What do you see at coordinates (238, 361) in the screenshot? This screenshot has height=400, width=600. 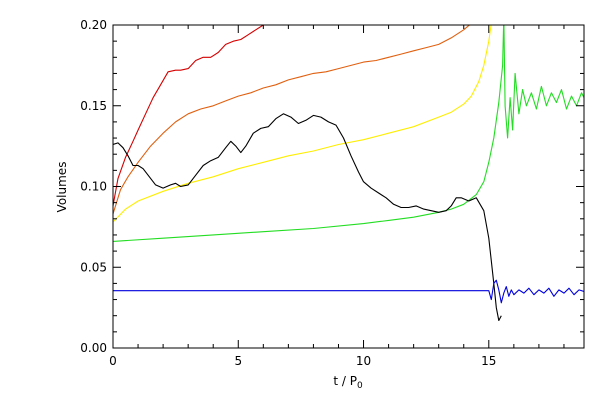 I see `x-tick-label: 5` at bounding box center [238, 361].